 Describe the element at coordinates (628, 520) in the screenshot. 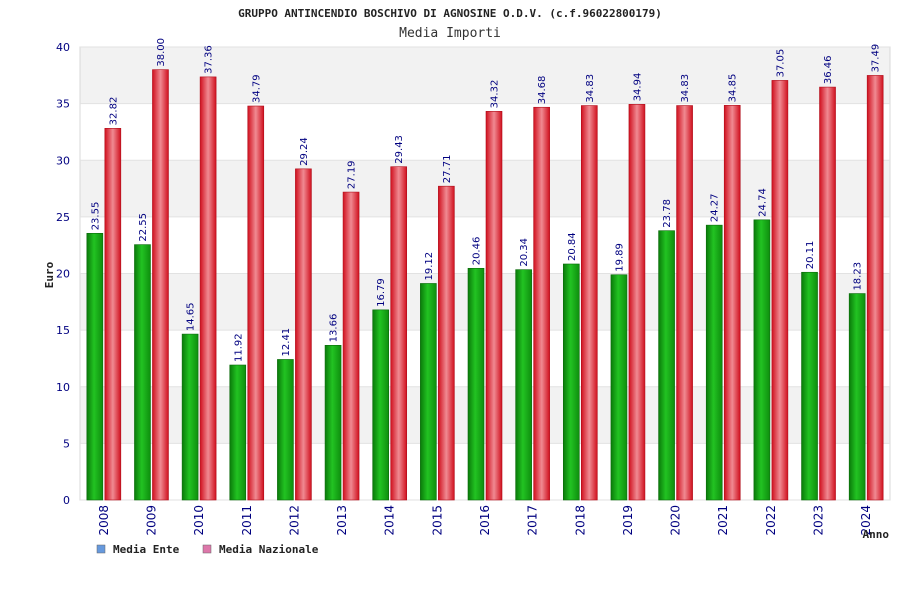

I see `x-tick-label: 2019` at that location.